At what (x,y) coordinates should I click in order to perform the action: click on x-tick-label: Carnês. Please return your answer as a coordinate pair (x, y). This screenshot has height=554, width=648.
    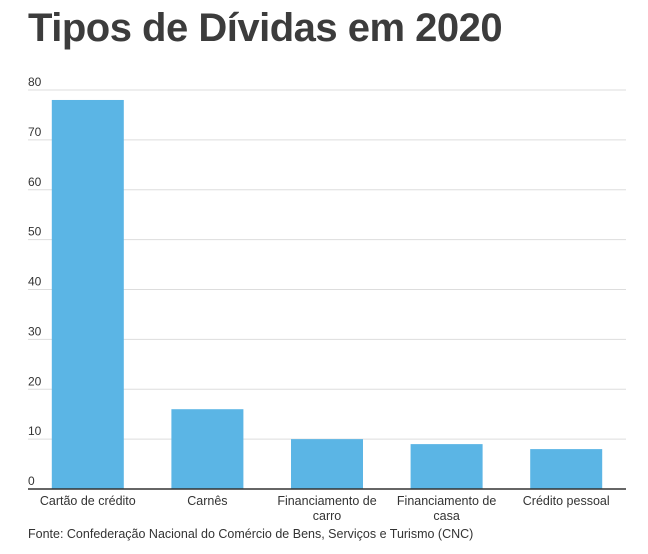
    Looking at the image, I should click on (207, 501).